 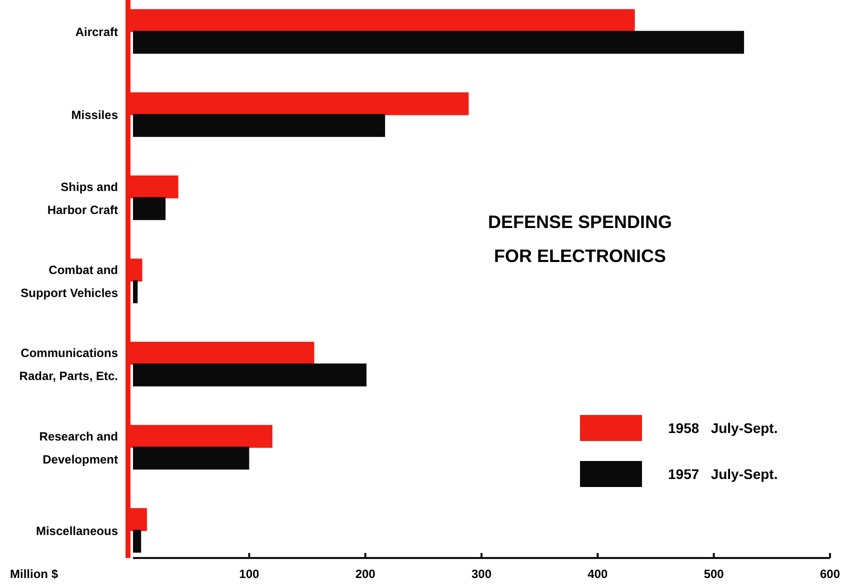 What do you see at coordinates (34, 574) in the screenshot?
I see `x-axis-title: Million $` at bounding box center [34, 574].